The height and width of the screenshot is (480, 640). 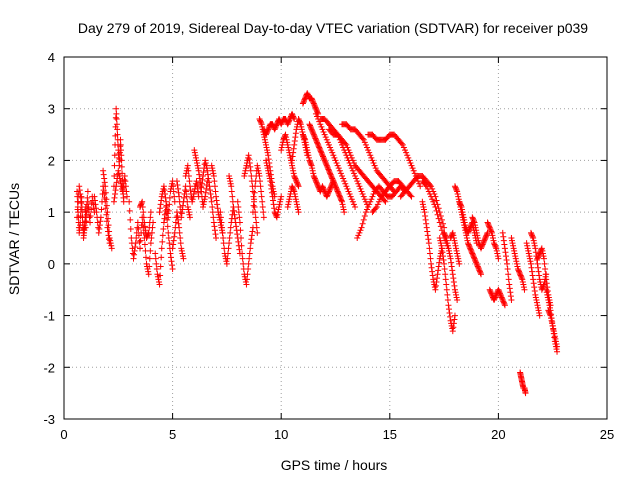 What do you see at coordinates (51, 160) in the screenshot?
I see `y-tick-label: 2` at bounding box center [51, 160].